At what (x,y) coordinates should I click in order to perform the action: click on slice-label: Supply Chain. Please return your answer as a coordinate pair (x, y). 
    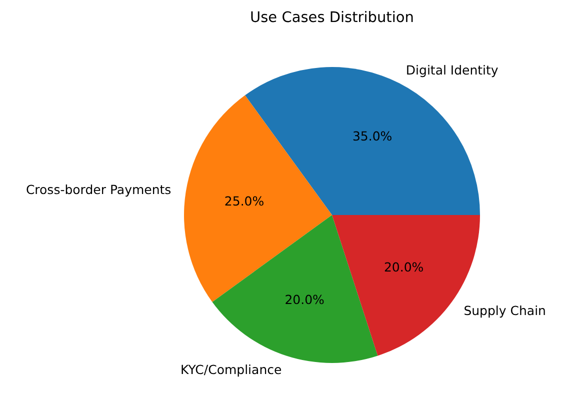
    Looking at the image, I should click on (505, 310).